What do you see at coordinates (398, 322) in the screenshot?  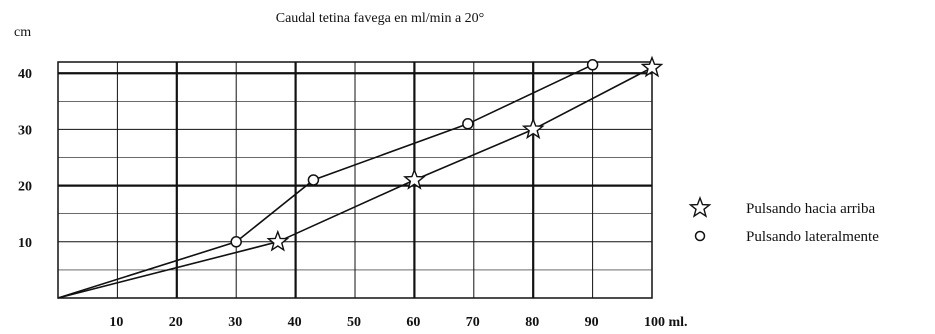 I see `x-tick-labels: 10 20 30 40 50 60 70 80 90 100 ml.` at bounding box center [398, 322].